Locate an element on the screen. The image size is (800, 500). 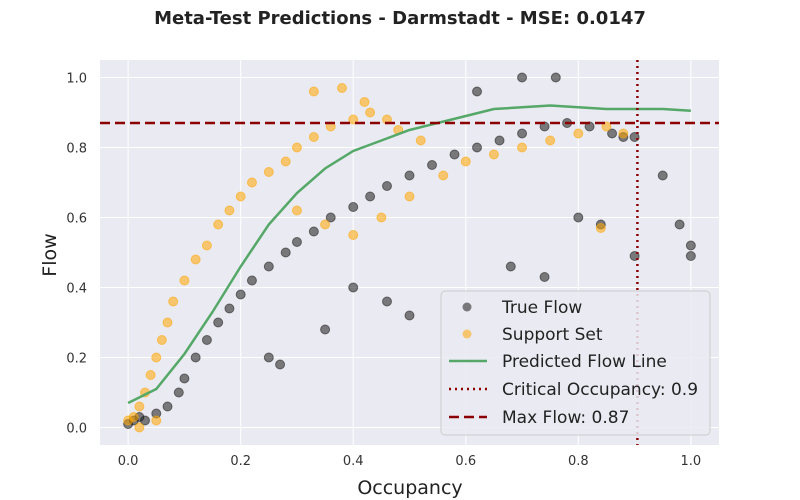
x-tick-label: 0.2 is located at coordinates (240, 461).